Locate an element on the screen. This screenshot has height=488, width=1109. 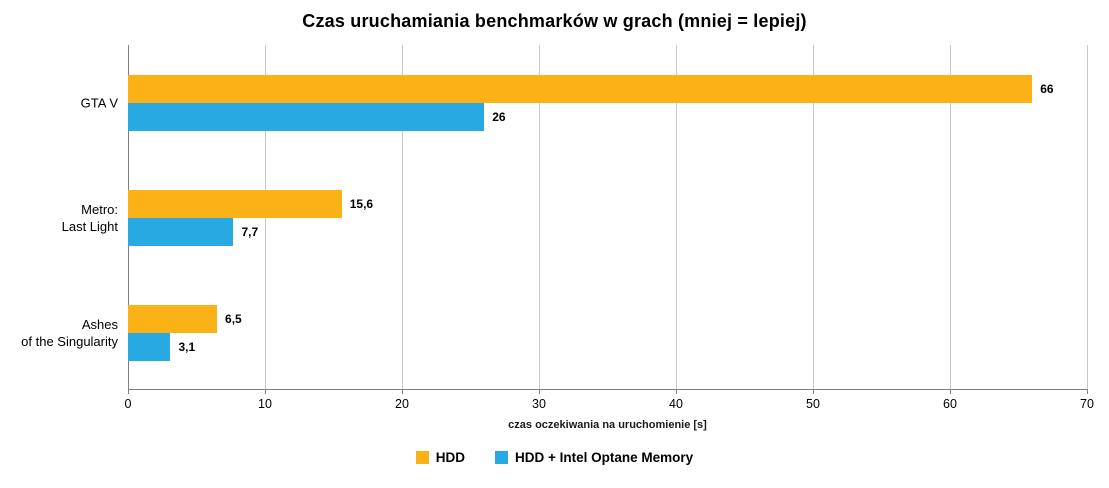
x-tick-label: 40 is located at coordinates (676, 404).